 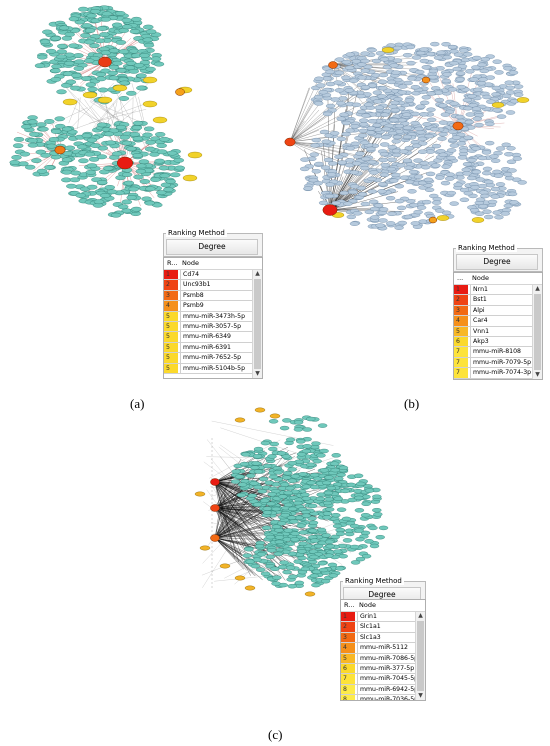 I want to click on table-row: 4 mmu-miR-5112, so click(x=378, y=648).